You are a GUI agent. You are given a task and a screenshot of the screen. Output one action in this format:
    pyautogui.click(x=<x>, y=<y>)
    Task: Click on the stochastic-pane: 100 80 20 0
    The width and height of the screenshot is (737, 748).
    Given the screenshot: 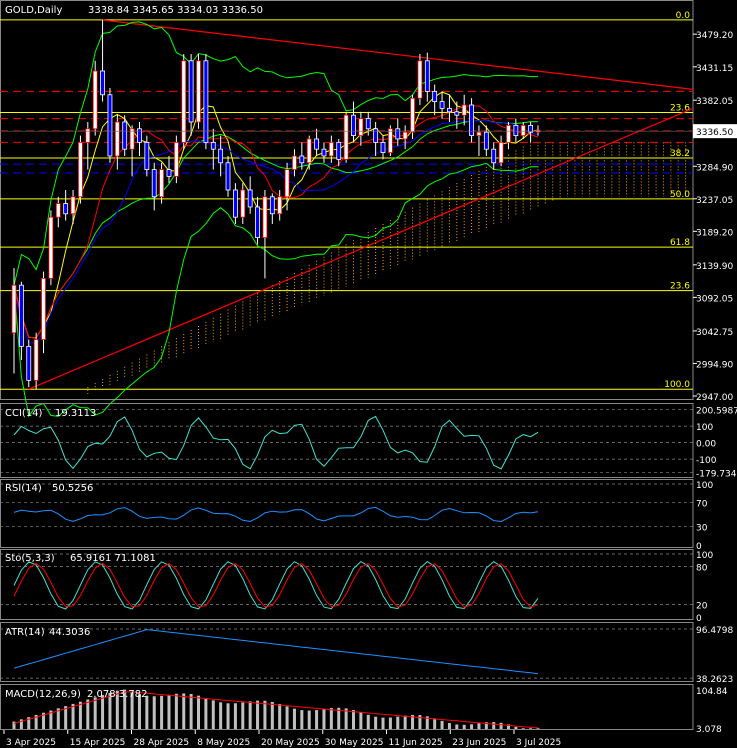 What is the action you would take?
    pyautogui.click(x=356, y=587)
    